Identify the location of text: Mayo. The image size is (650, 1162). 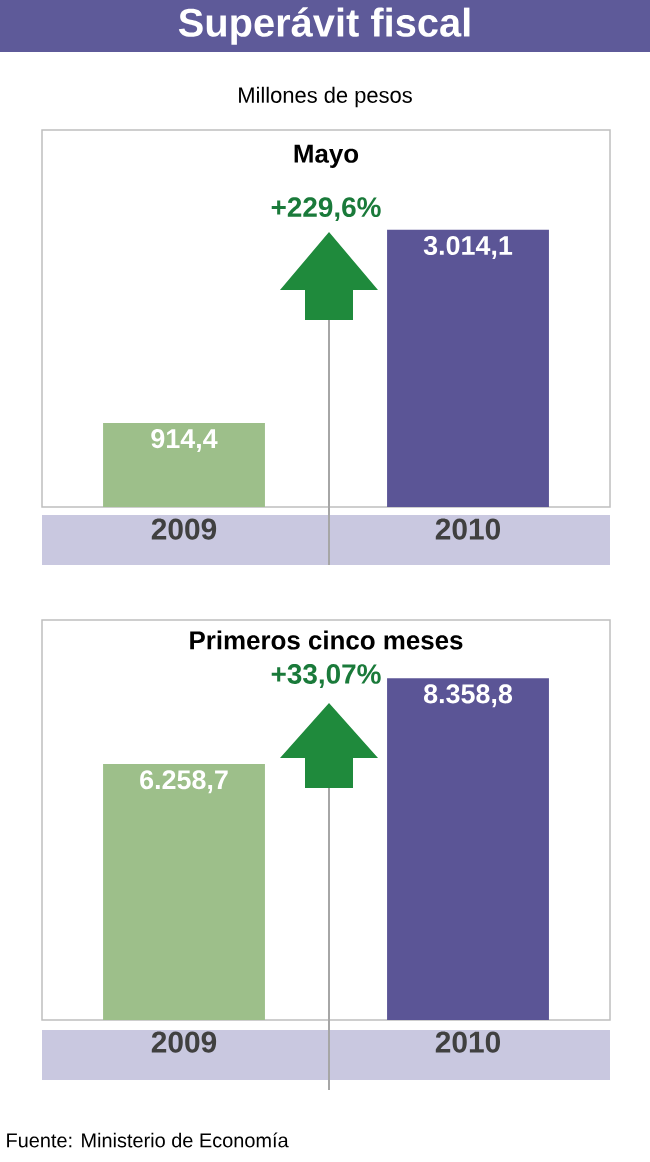
(326, 156).